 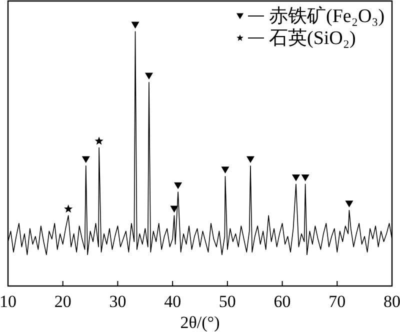 What do you see at coordinates (173, 301) in the screenshot?
I see `x-tick-label: 40` at bounding box center [173, 301].